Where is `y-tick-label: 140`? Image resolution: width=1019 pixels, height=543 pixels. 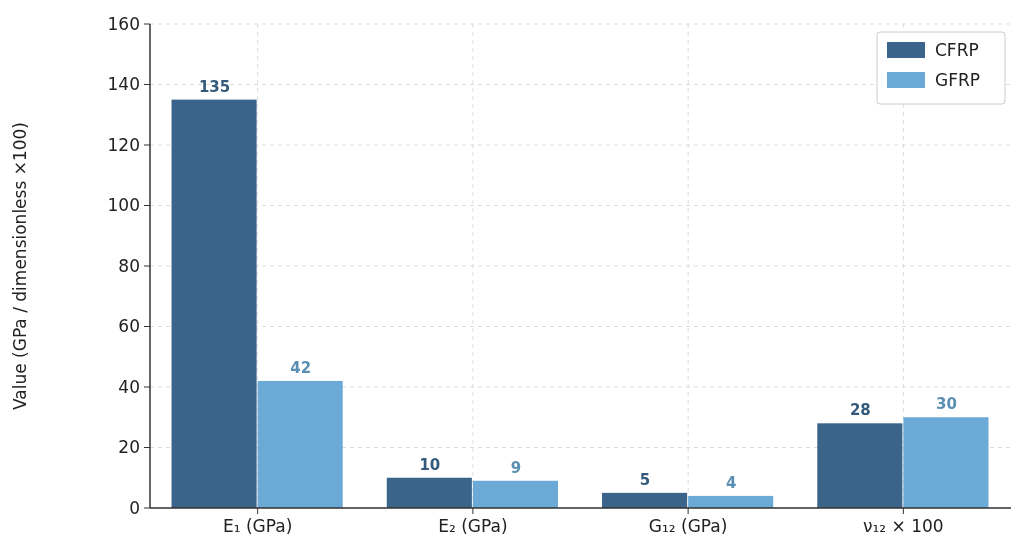
y-tick-label: 140 is located at coordinates (123, 84).